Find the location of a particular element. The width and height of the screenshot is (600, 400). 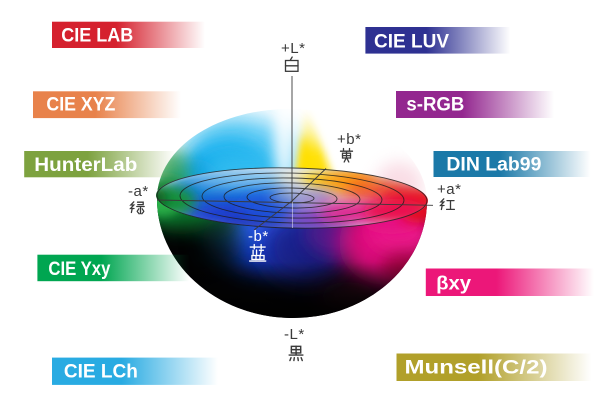

svg-text: CIE LCh is located at coordinates (101, 372).